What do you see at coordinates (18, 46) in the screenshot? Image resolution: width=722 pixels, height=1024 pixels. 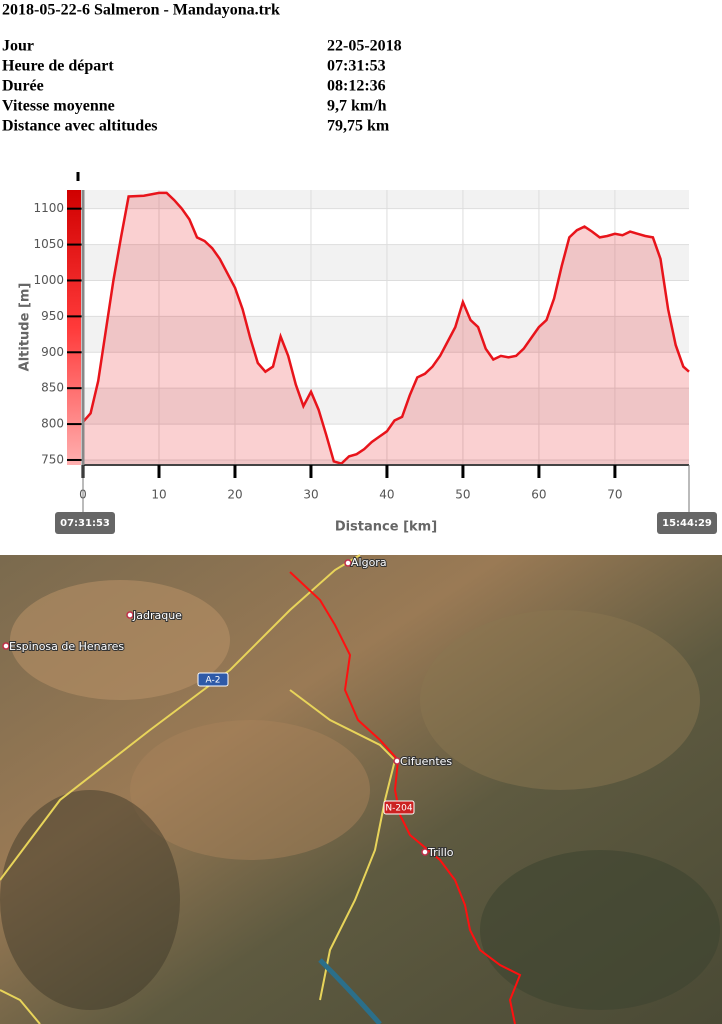 I see `row-label: Jour` at bounding box center [18, 46].